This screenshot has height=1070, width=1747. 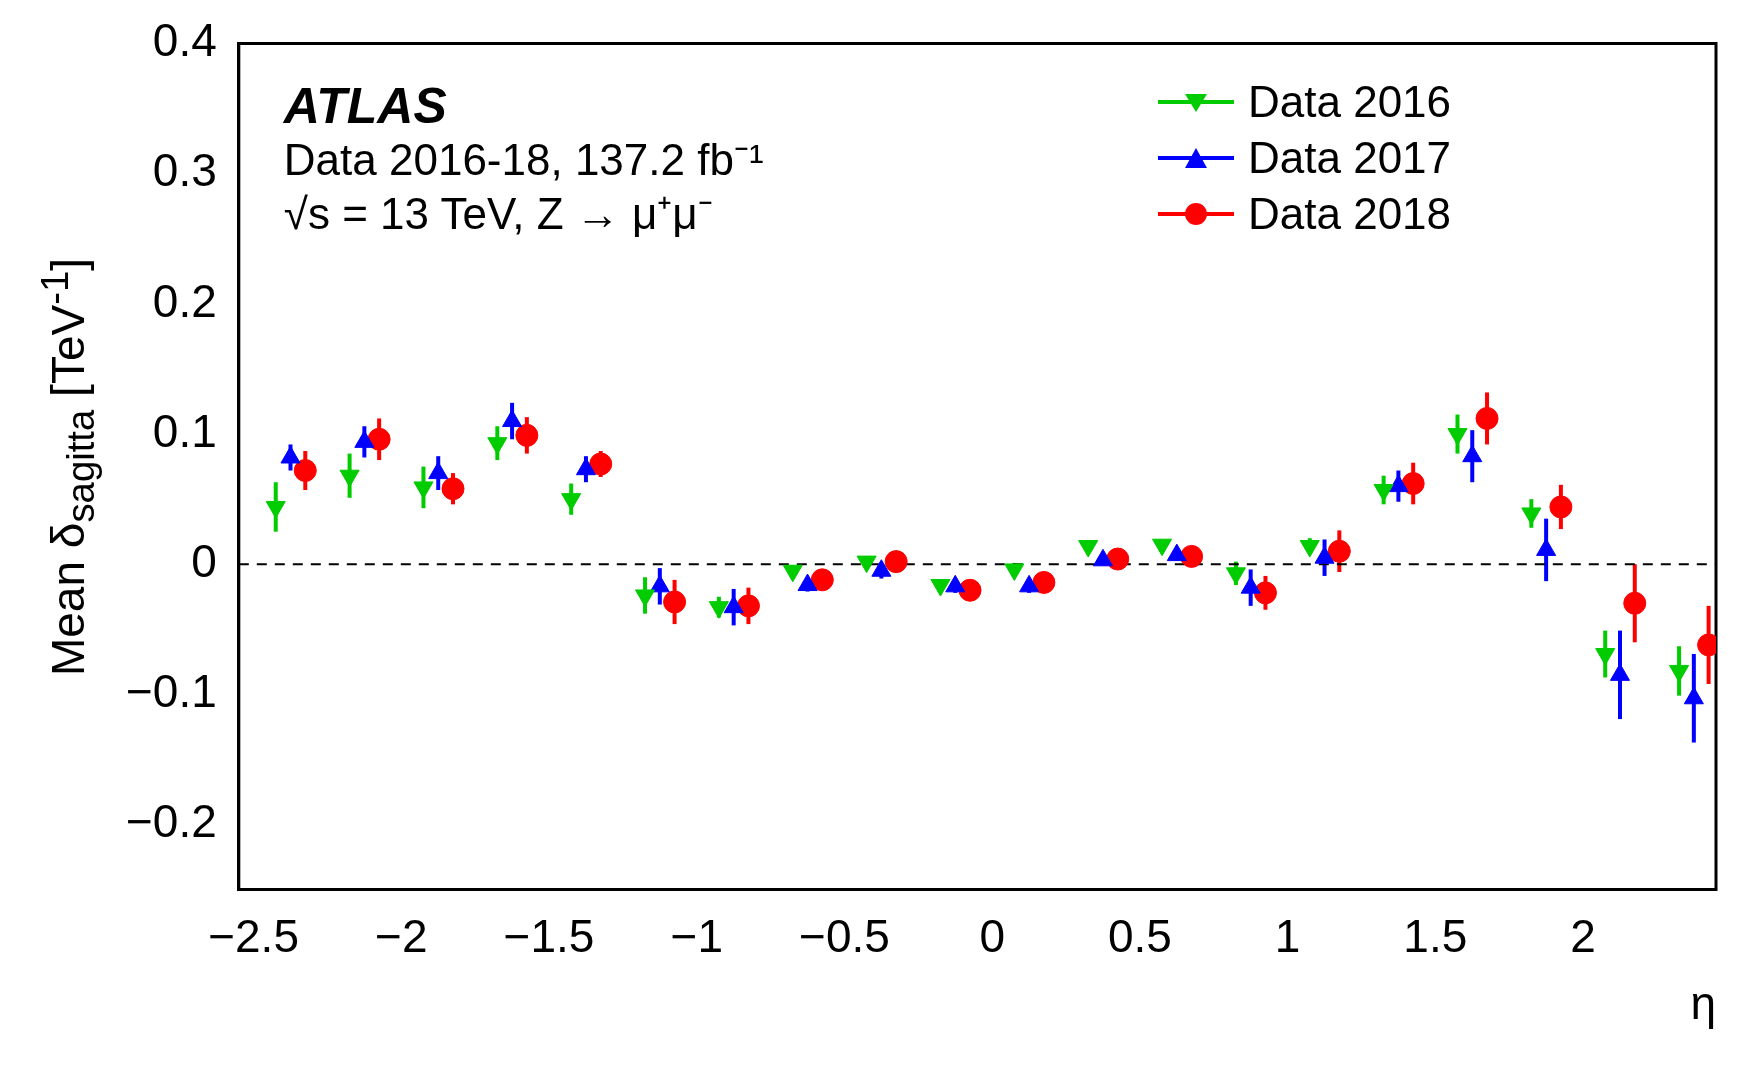 I want to click on x-tick-label: −0.5, so click(x=844, y=935).